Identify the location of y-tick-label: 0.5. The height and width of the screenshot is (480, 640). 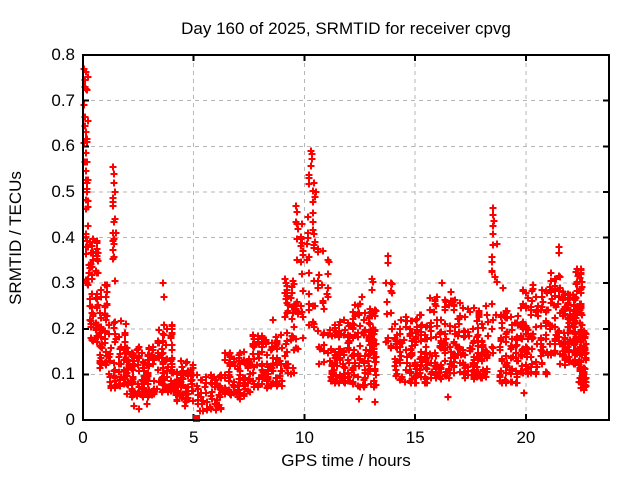
(63, 191).